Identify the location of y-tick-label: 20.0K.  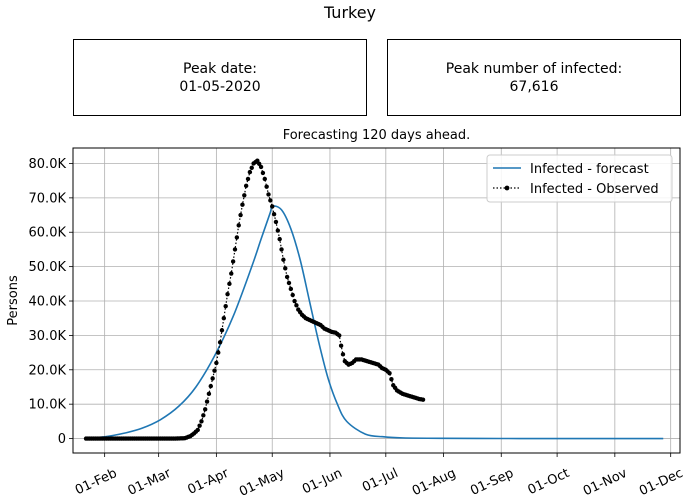
(48, 370).